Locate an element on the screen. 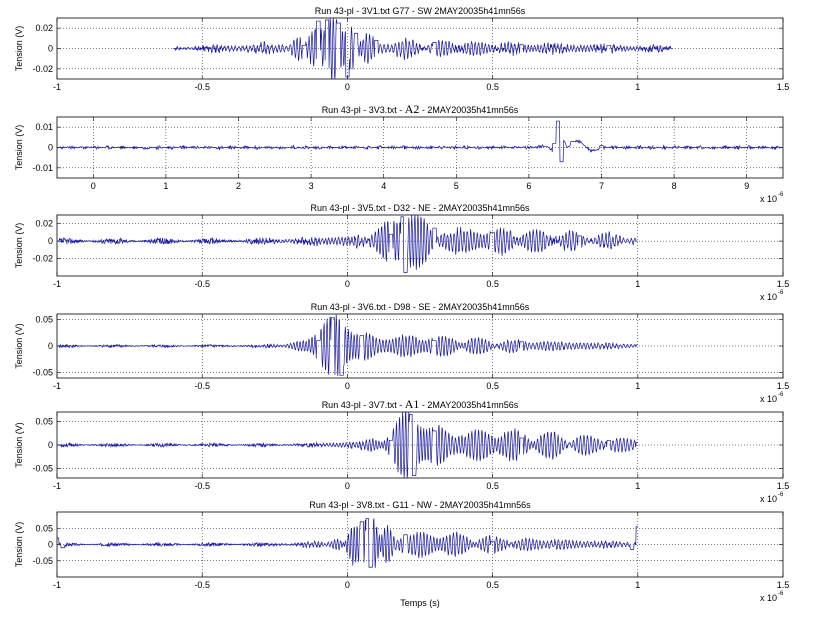 Image resolution: width=830 pixels, height=623 pixels. x-tick-label: 9 is located at coordinates (746, 186).